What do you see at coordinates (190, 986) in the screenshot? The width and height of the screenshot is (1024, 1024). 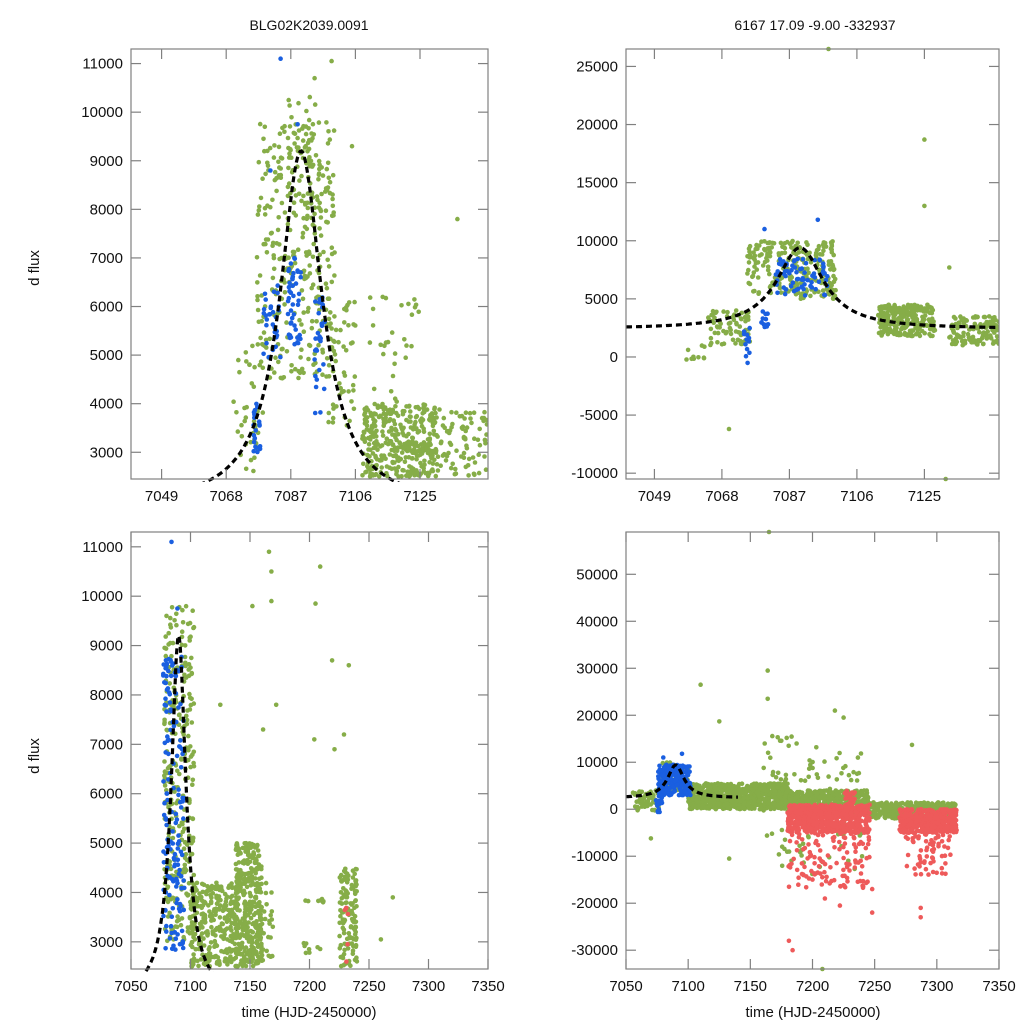 I see `x-tick-label: 7100` at bounding box center [190, 986].